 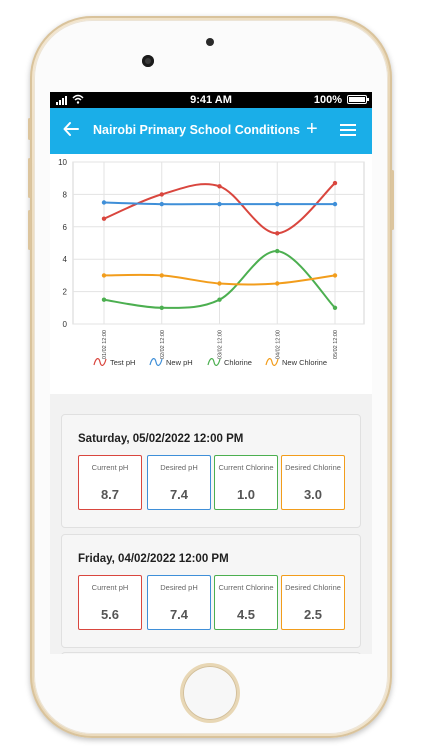 I want to click on metric-box-current-ph: Current pH 8.7, so click(x=110, y=482).